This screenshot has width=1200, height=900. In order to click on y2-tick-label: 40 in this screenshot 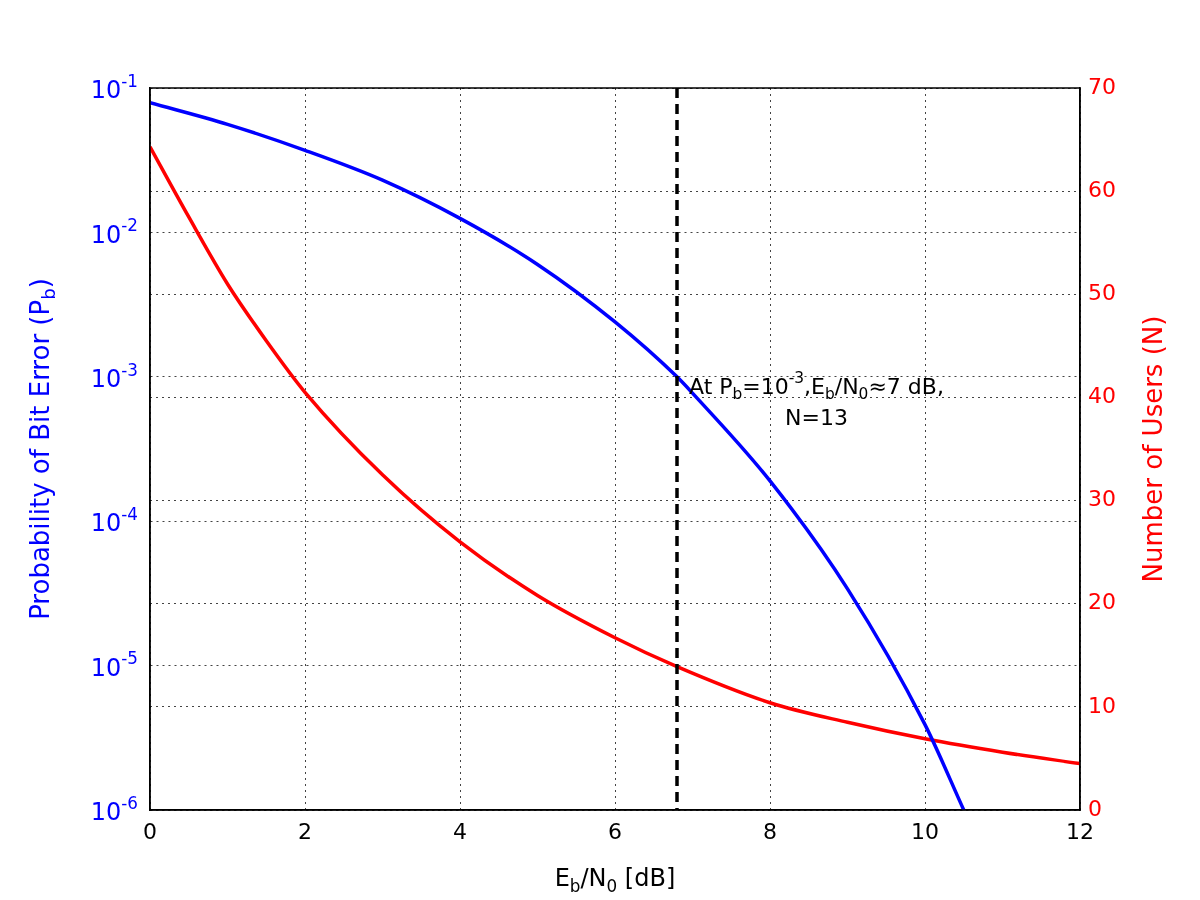, I will do `click(1102, 396)`.